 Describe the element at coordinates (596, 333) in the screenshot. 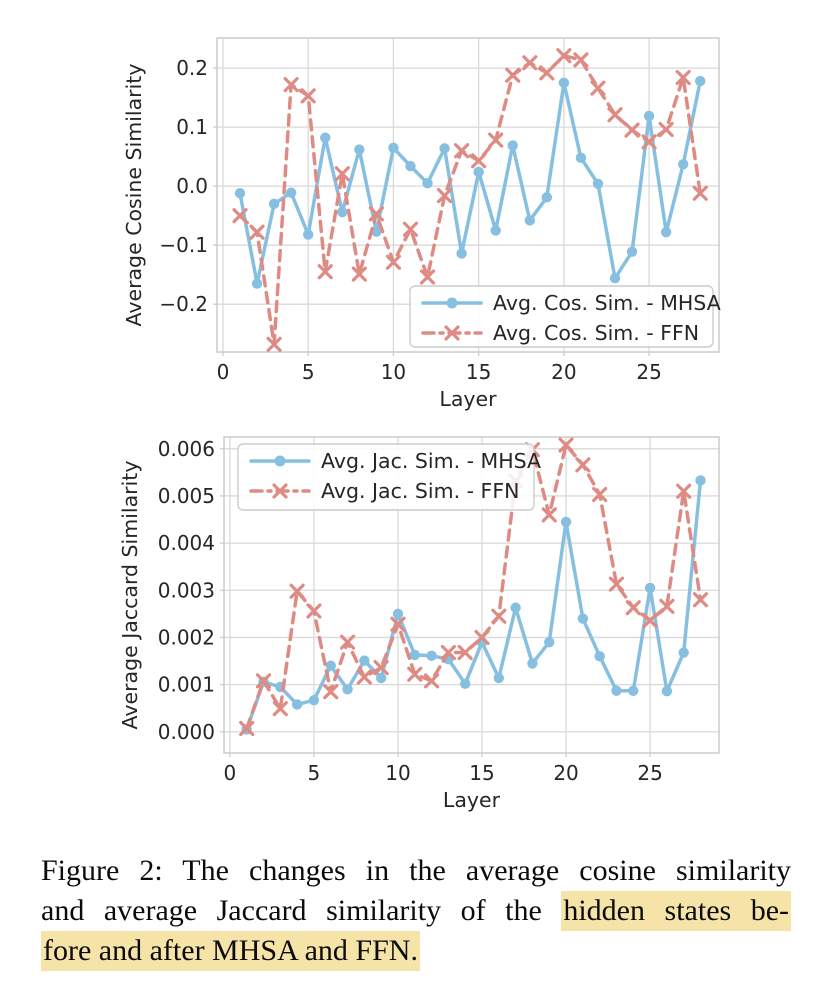

I see `legend-entry-label: Avg. Cos. Sim. - FFN` at that location.